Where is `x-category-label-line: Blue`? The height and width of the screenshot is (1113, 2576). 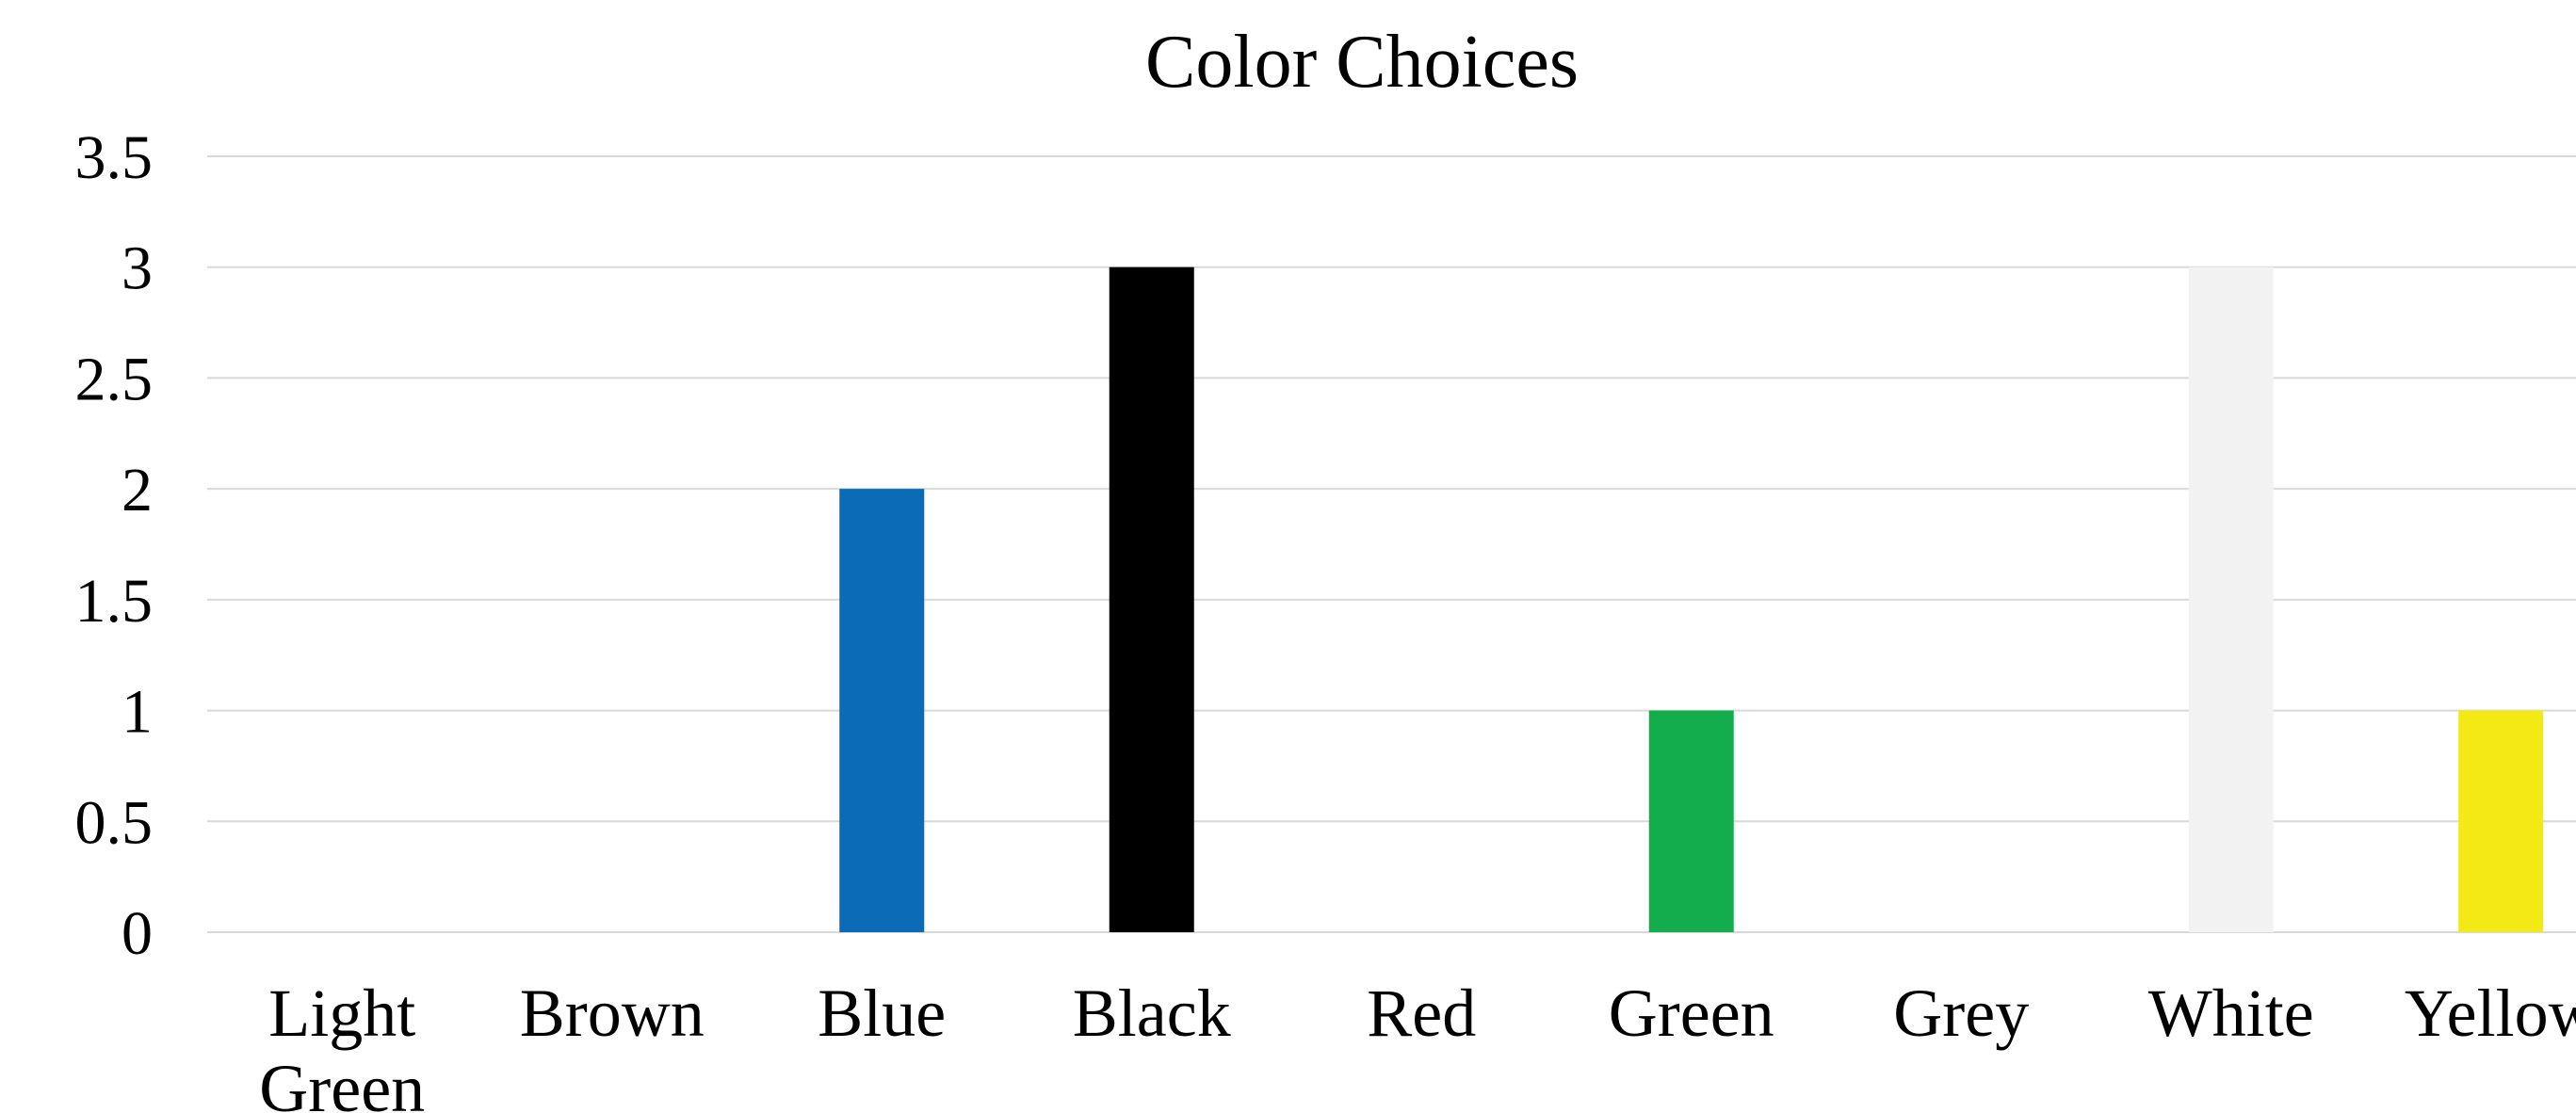 x-category-label-line: Blue is located at coordinates (882, 1013).